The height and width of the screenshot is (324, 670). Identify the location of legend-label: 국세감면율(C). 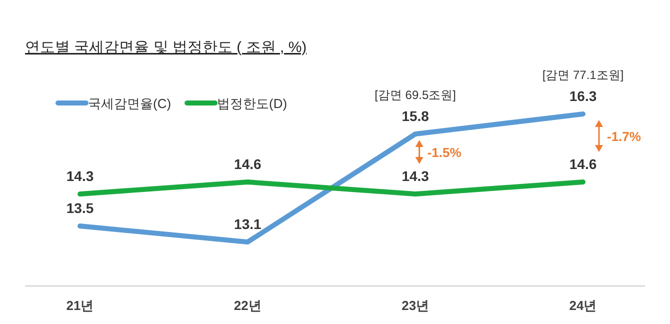
(130, 103).